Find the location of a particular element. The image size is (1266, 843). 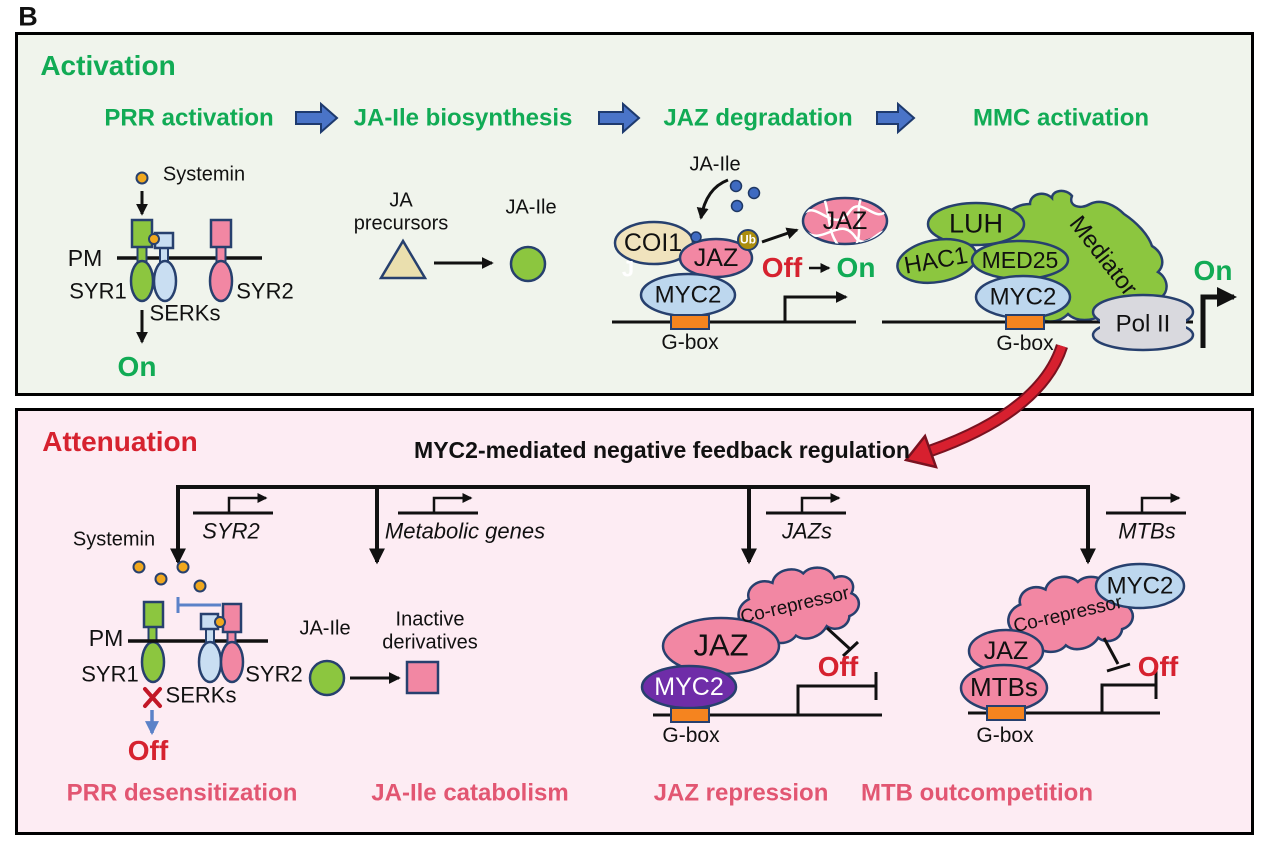

figure-label: B is located at coordinates (28, 16).